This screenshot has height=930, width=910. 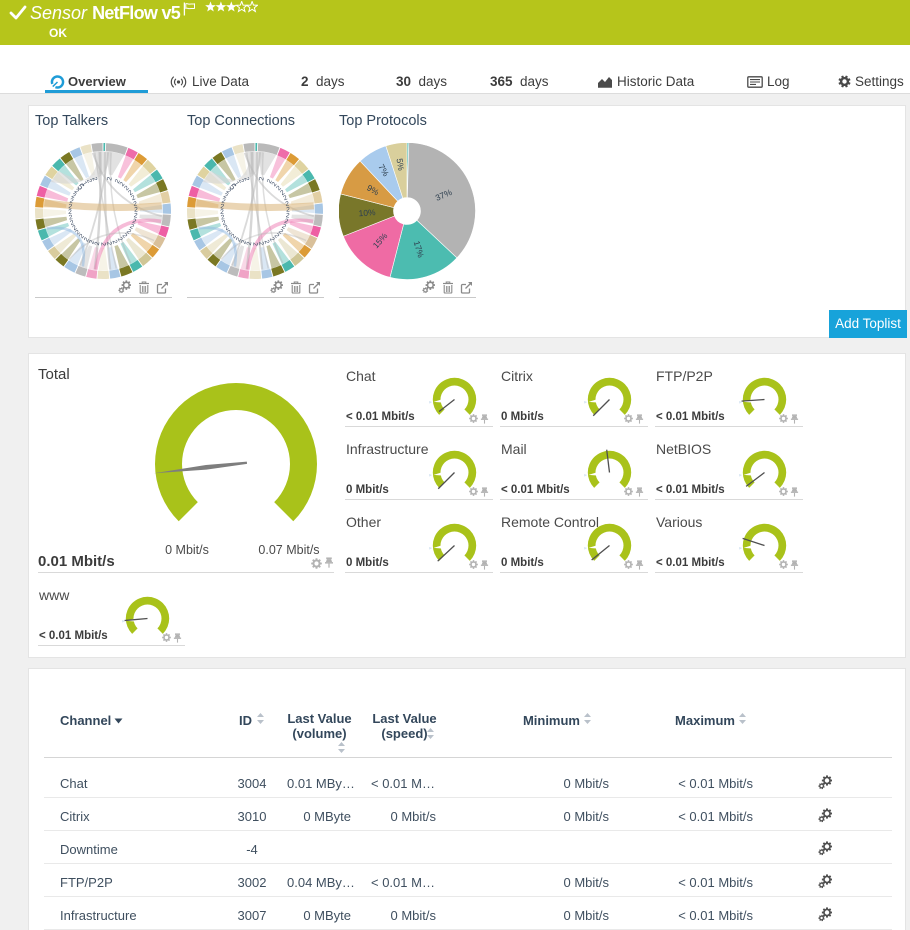 I want to click on svg-text: 5%, so click(x=400, y=165).